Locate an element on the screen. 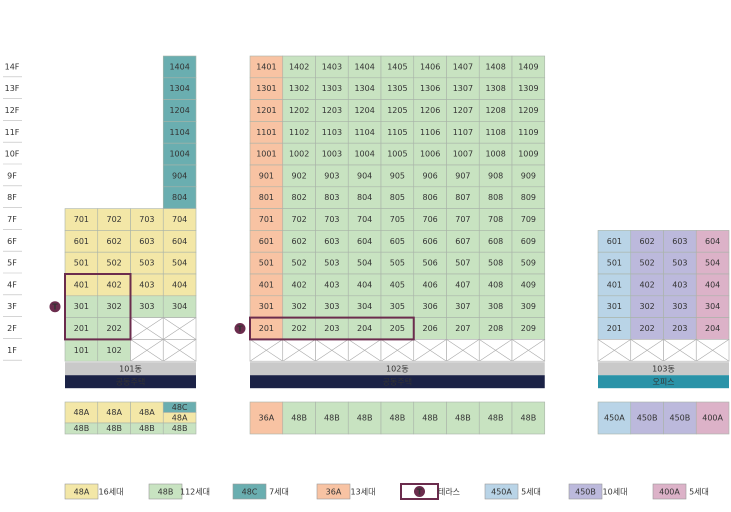  legend-type: 450A is located at coordinates (501, 492).